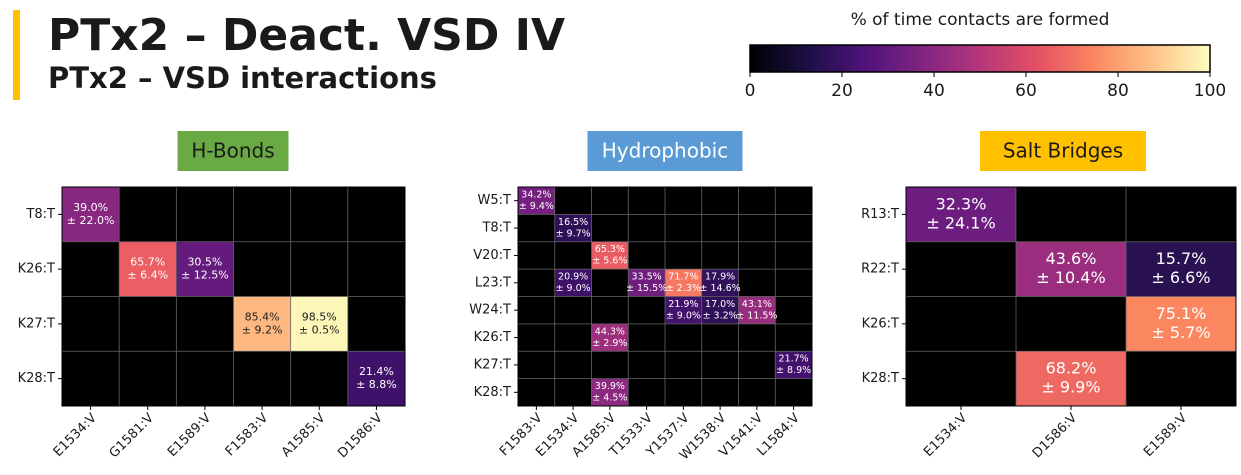 Image resolution: width=1241 pixels, height=475 pixels. I want to click on accent-bar, so click(16, 55).